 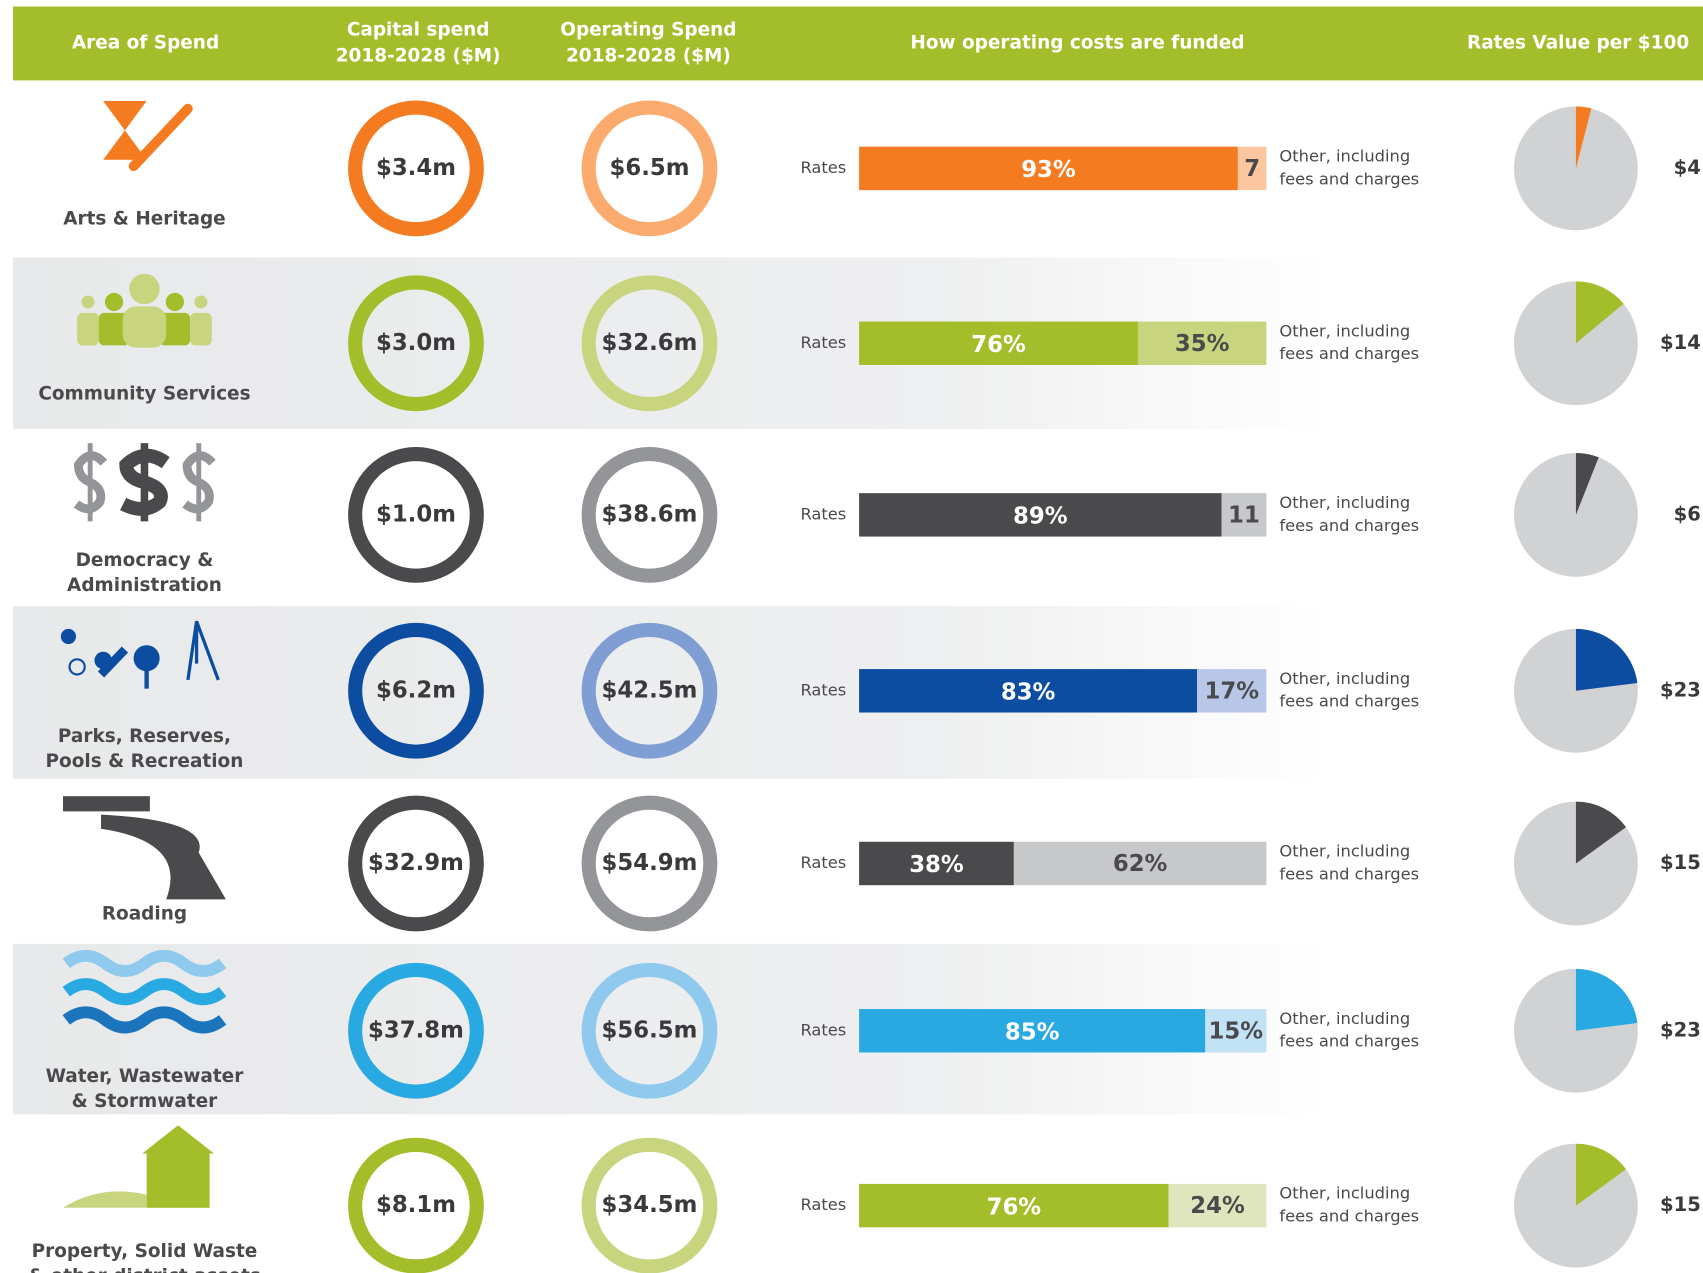 I want to click on other-bar-label: 24%, so click(x=1217, y=1206).